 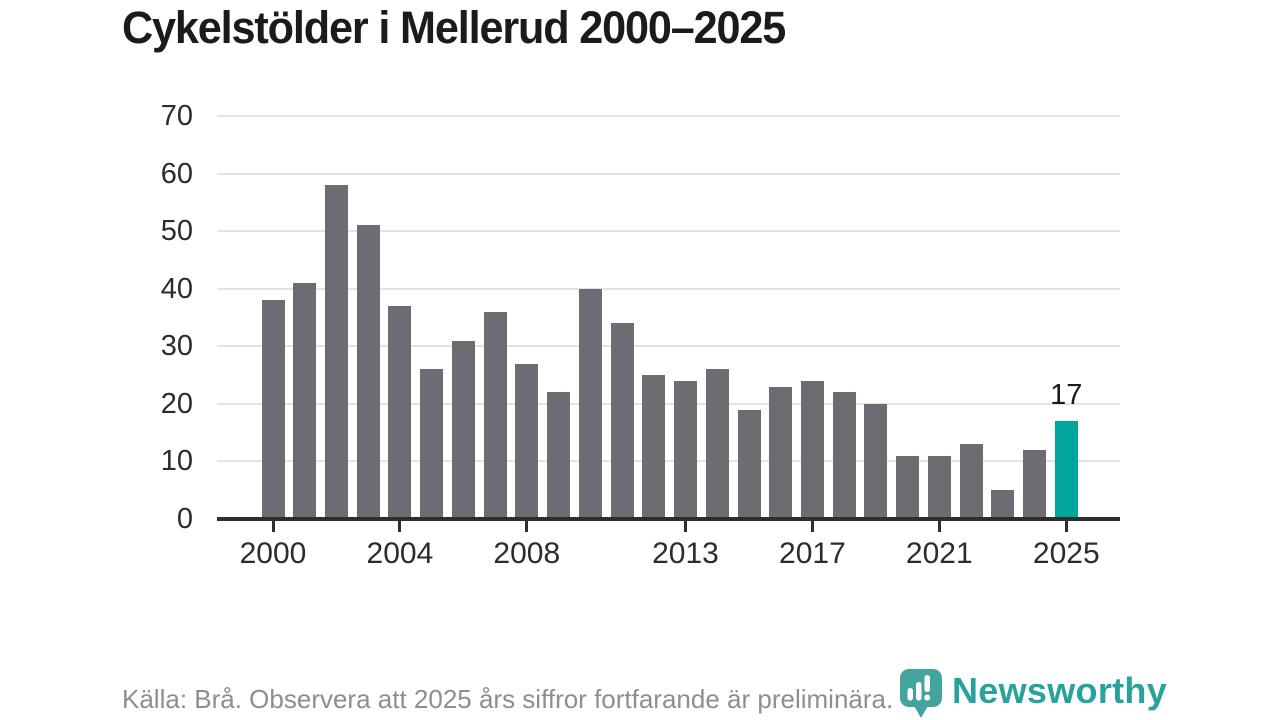 I want to click on bar-2017, so click(x=812, y=449).